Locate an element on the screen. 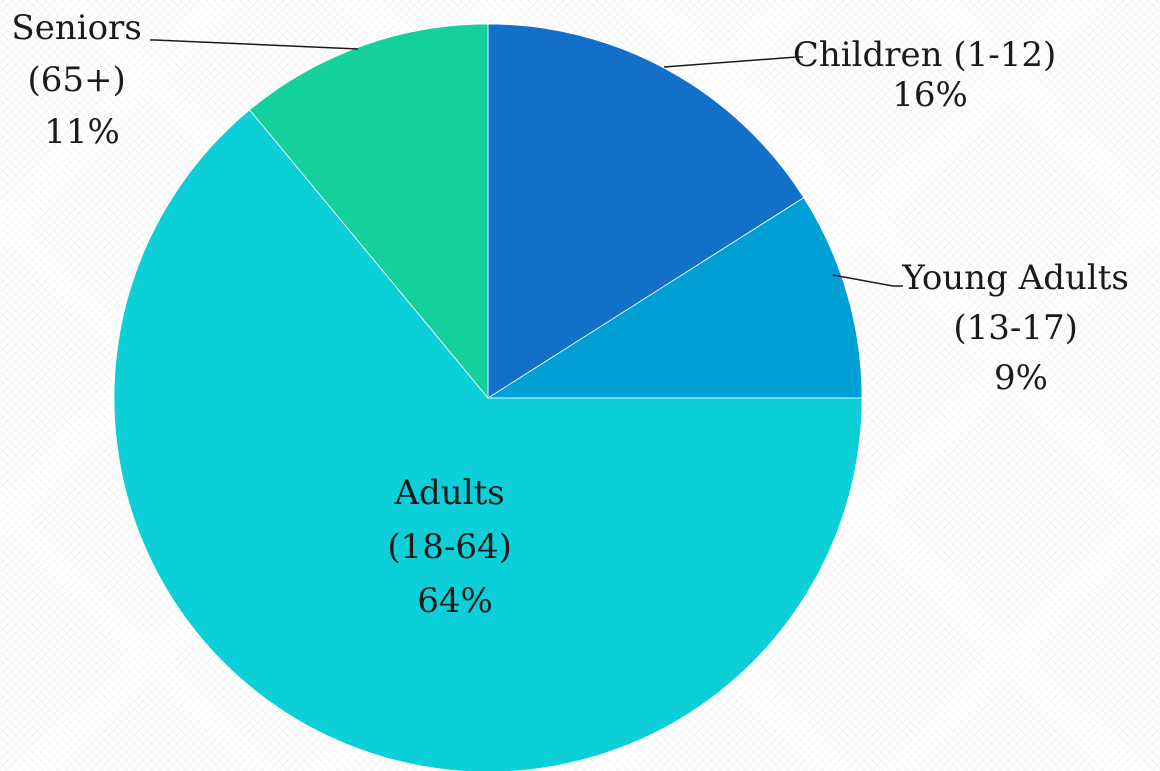 This screenshot has height=771, width=1160. label-seniors: Seniors (65+) 11% is located at coordinates (81, 80).